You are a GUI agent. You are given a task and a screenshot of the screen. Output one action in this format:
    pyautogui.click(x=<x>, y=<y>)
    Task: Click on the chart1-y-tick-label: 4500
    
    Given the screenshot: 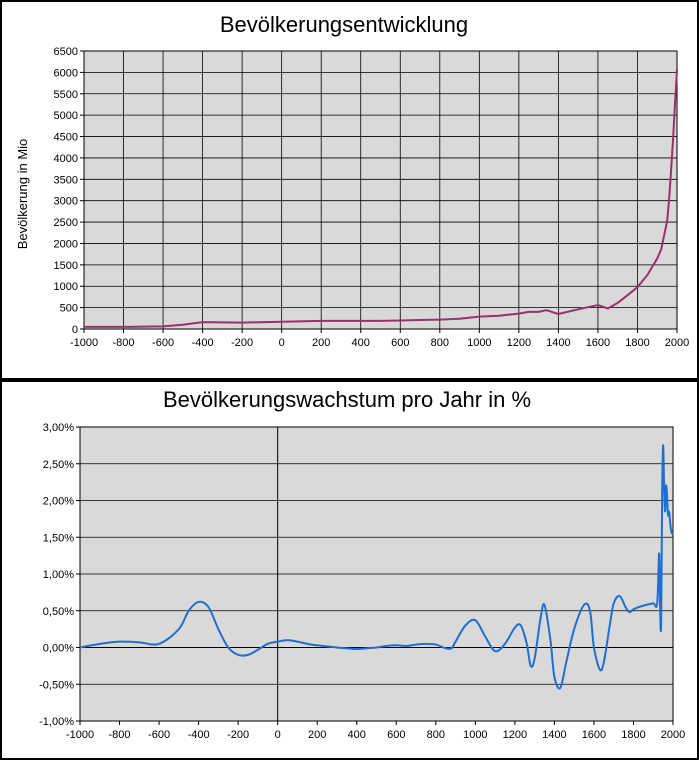 What is the action you would take?
    pyautogui.click(x=66, y=138)
    